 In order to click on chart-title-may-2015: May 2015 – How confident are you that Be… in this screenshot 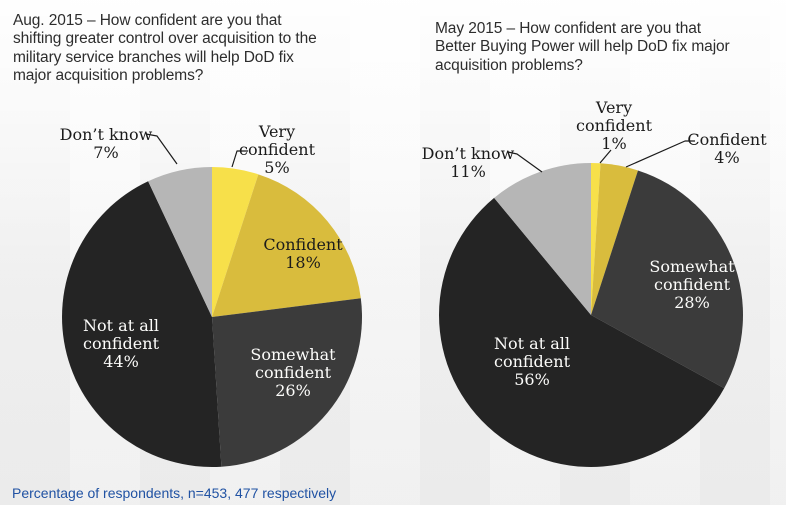, I will do `click(582, 47)`.